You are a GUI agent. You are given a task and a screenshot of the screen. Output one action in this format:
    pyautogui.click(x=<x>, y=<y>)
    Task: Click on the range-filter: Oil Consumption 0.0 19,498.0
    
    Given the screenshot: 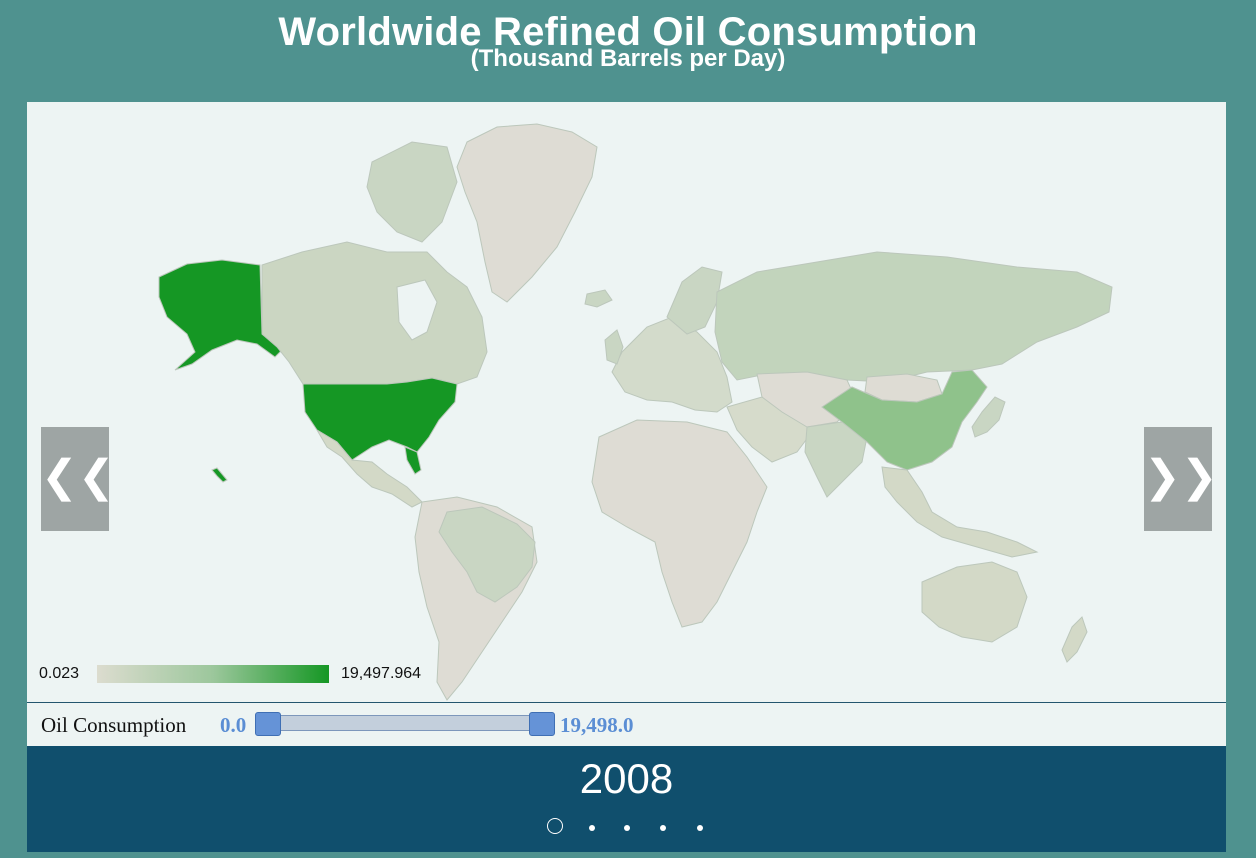 What is the action you would take?
    pyautogui.click(x=626, y=724)
    